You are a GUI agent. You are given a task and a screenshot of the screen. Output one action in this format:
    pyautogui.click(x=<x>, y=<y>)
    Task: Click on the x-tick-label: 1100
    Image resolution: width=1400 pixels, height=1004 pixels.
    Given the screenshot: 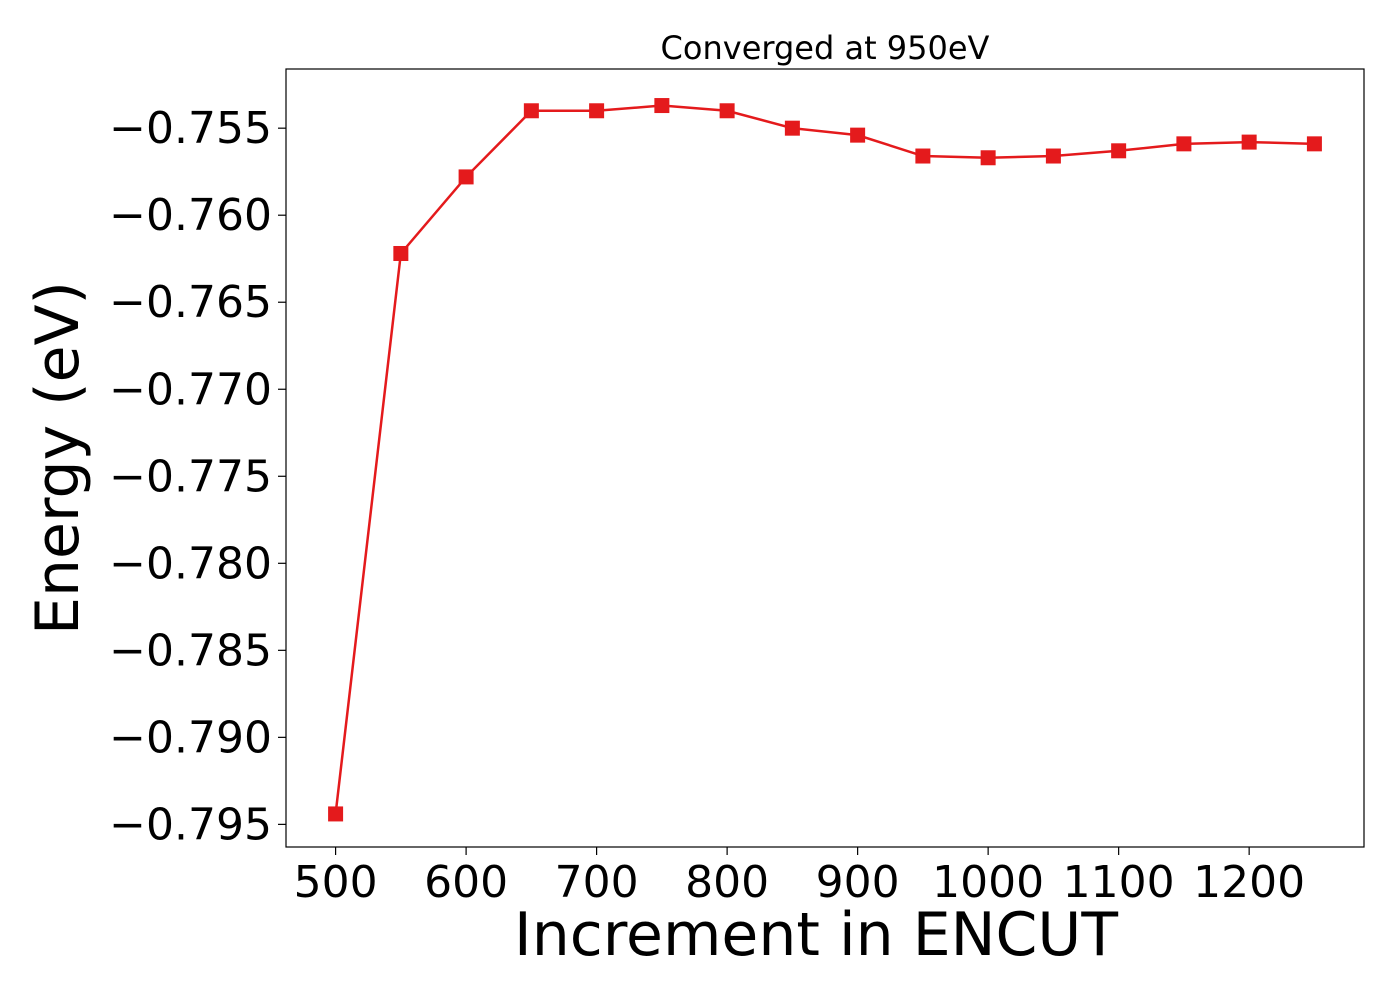 What is the action you would take?
    pyautogui.click(x=1119, y=882)
    